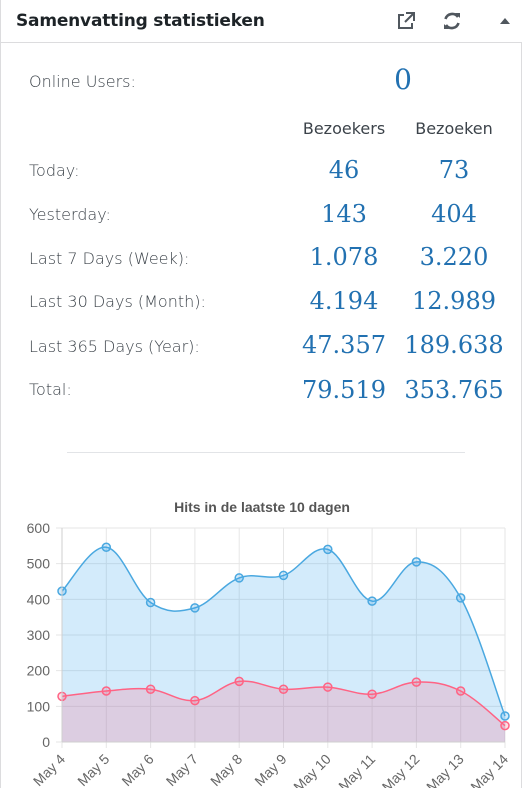 Image resolution: width=522 pixels, height=788 pixels. I want to click on widget-header: Samenvatting statistieken, so click(261, 21).